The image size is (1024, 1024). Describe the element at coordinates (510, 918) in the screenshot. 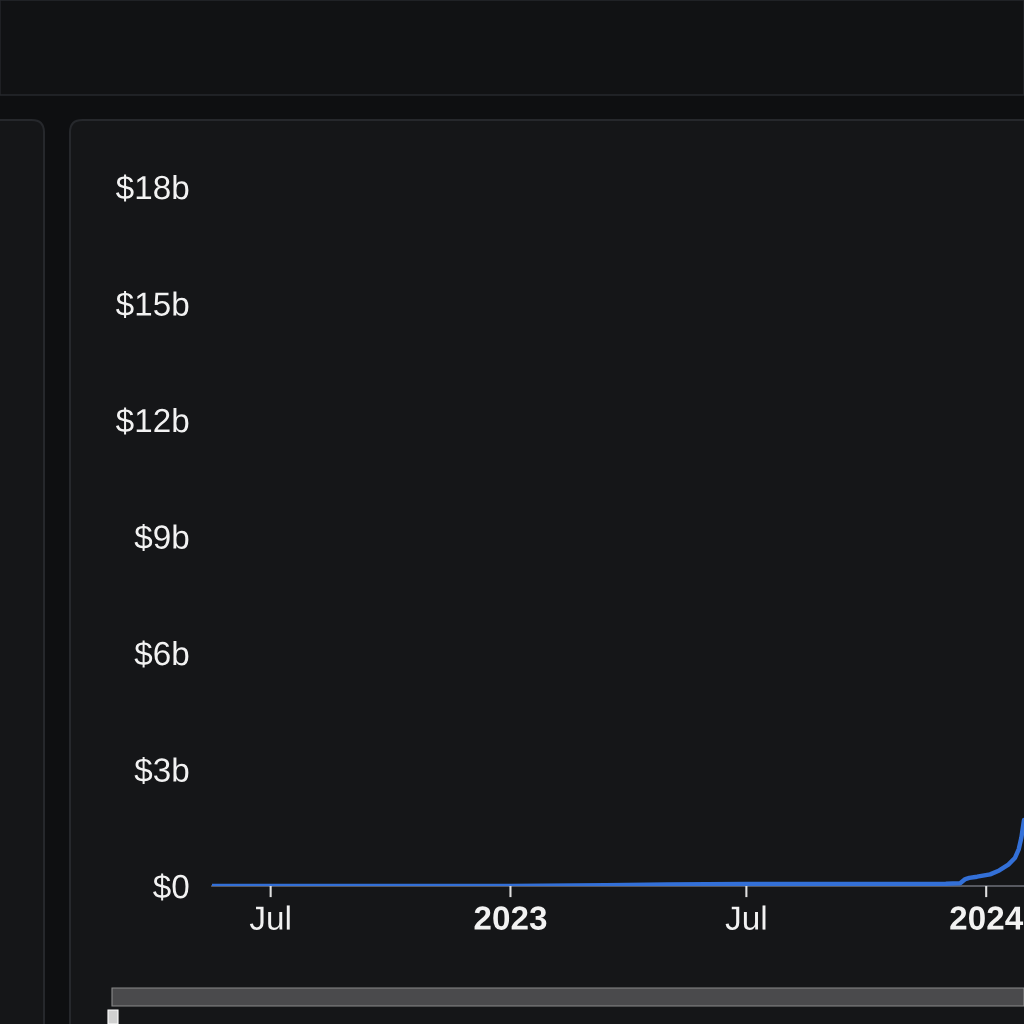

I see `x-tick-label: 2023` at that location.